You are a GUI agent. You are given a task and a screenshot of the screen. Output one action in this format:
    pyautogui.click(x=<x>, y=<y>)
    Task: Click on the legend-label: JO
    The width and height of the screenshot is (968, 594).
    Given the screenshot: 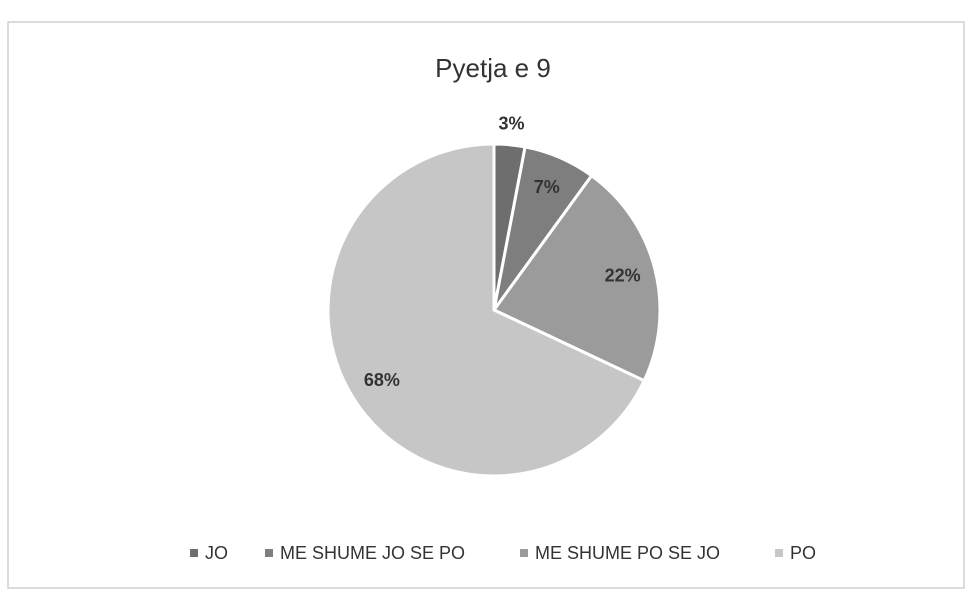 What is the action you would take?
    pyautogui.click(x=216, y=553)
    